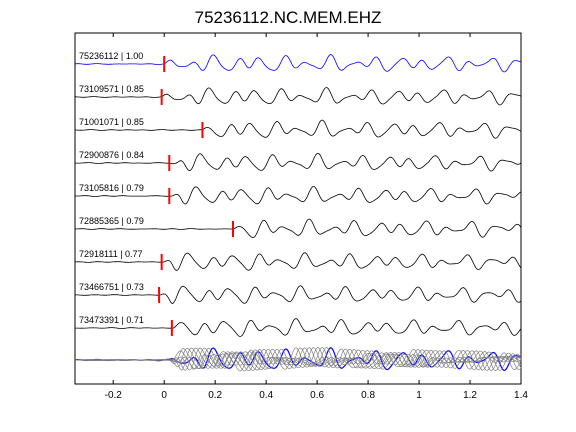 Image resolution: width=576 pixels, height=432 pixels. Describe the element at coordinates (470, 395) in the screenshot. I see `x-tick-label-8: 1.2` at that location.